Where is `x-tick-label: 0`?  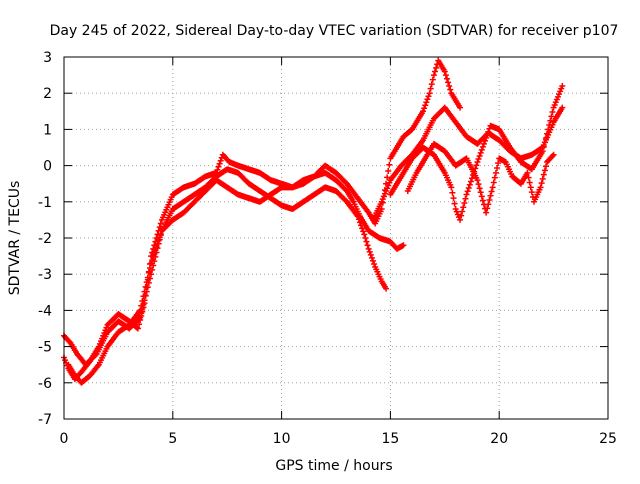 x-tick-label: 0 is located at coordinates (64, 439).